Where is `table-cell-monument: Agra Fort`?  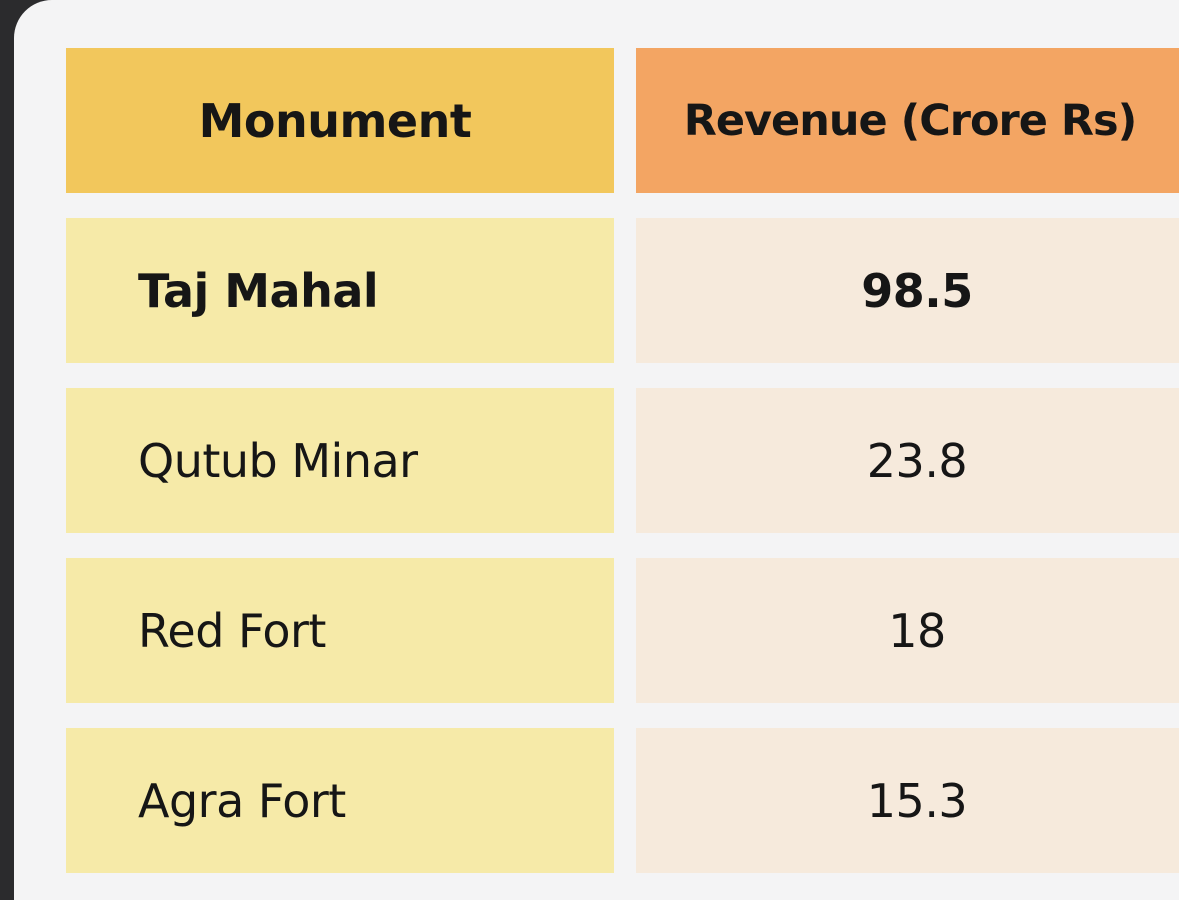 table-cell-monument: Agra Fort is located at coordinates (340, 800).